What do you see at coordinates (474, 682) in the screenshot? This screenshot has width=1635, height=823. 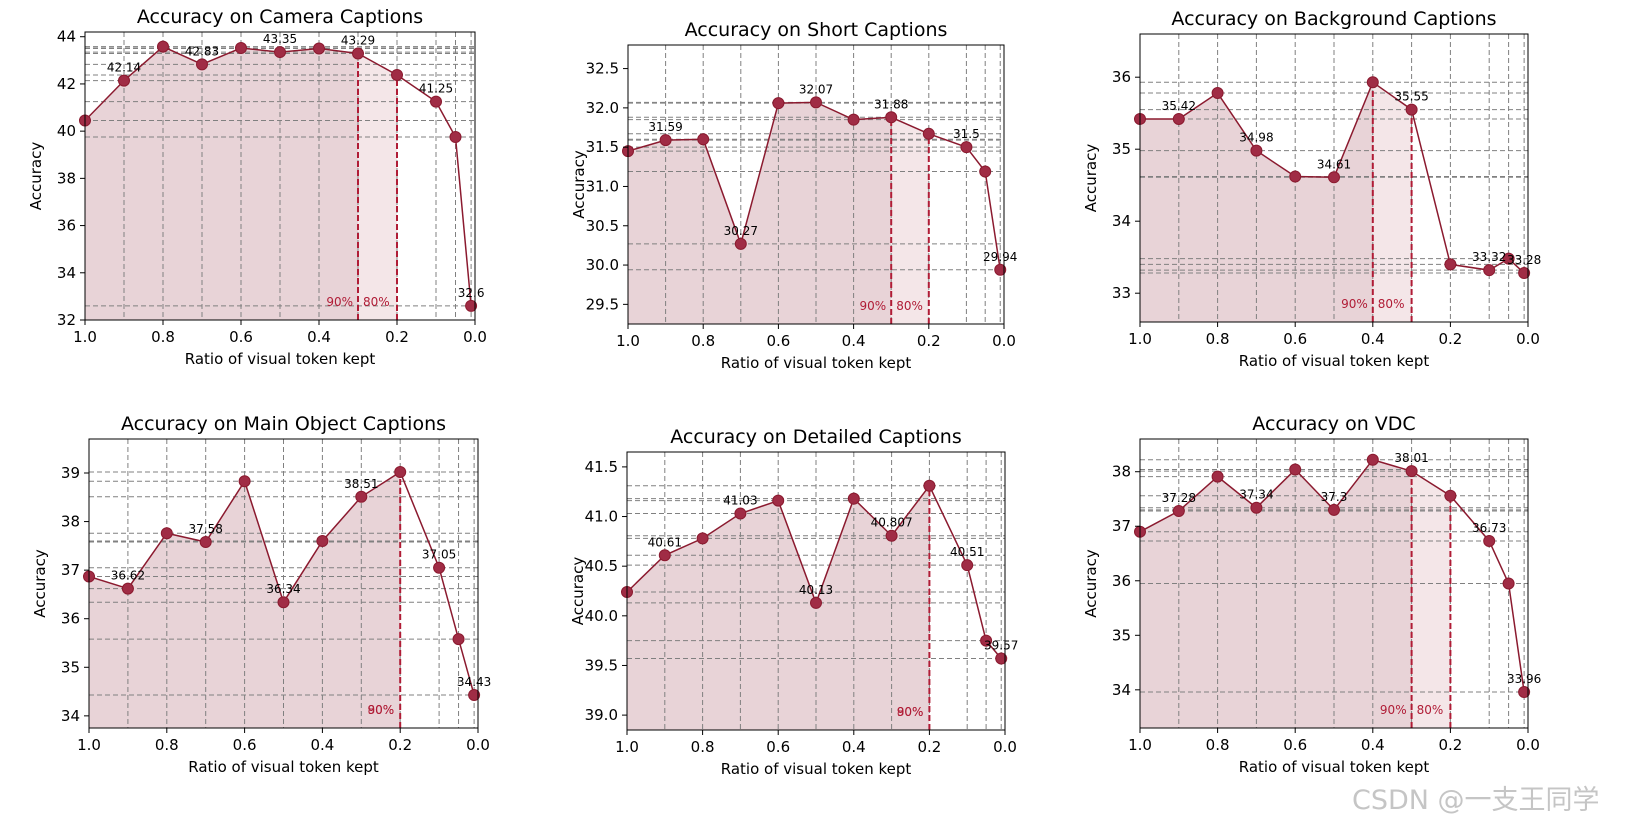 I see `point-label: 34.43` at bounding box center [474, 682].